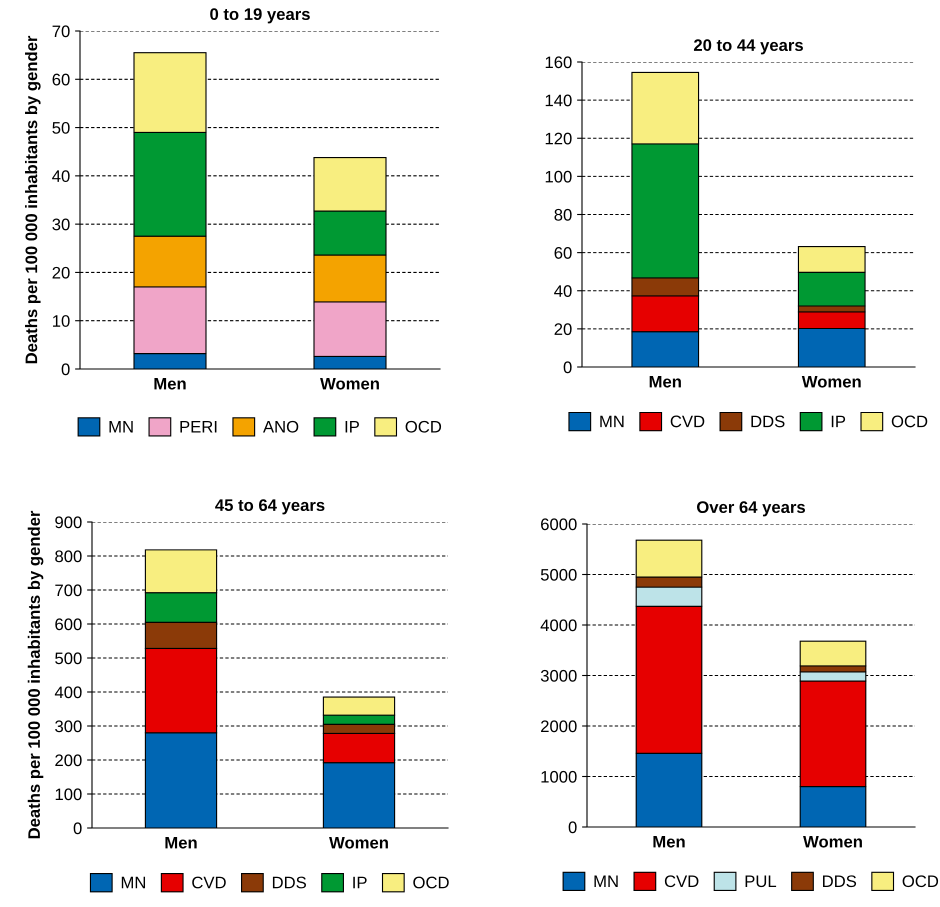 The width and height of the screenshot is (940, 907). I want to click on legend-label: PUL, so click(761, 882).